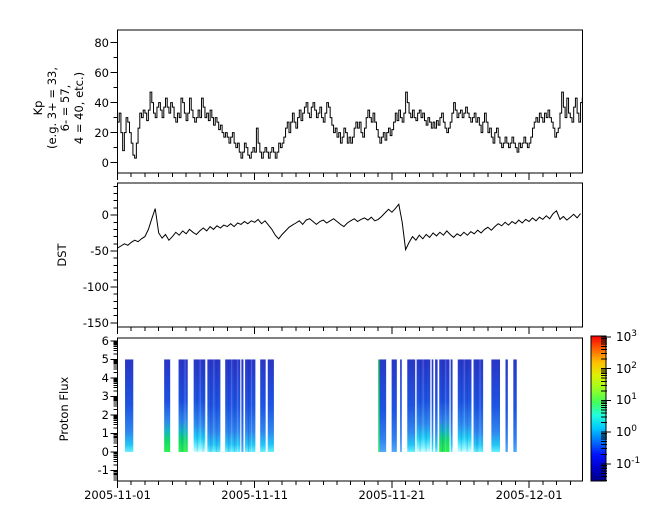 The image size is (665, 523). What do you see at coordinates (628, 463) in the screenshot?
I see `colorbar-tick-label: 10⁻¹` at bounding box center [628, 463].